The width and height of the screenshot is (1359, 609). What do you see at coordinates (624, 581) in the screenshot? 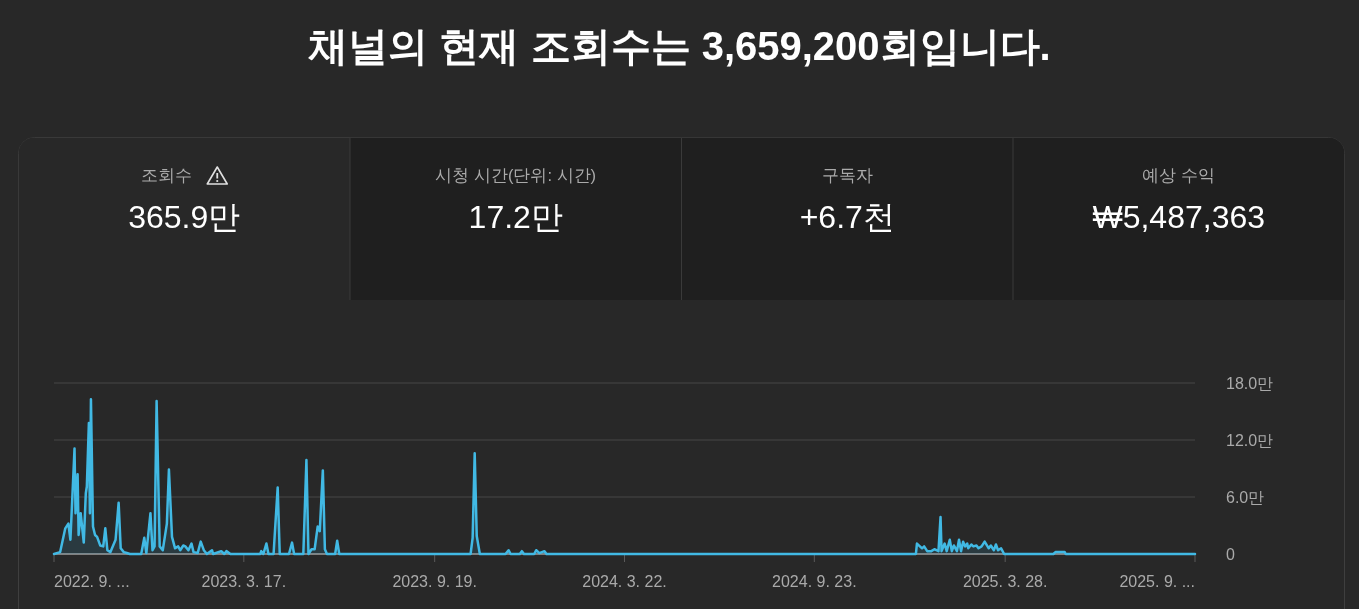
I see `x-tick-label: 2024. 3. 22.` at bounding box center [624, 581].